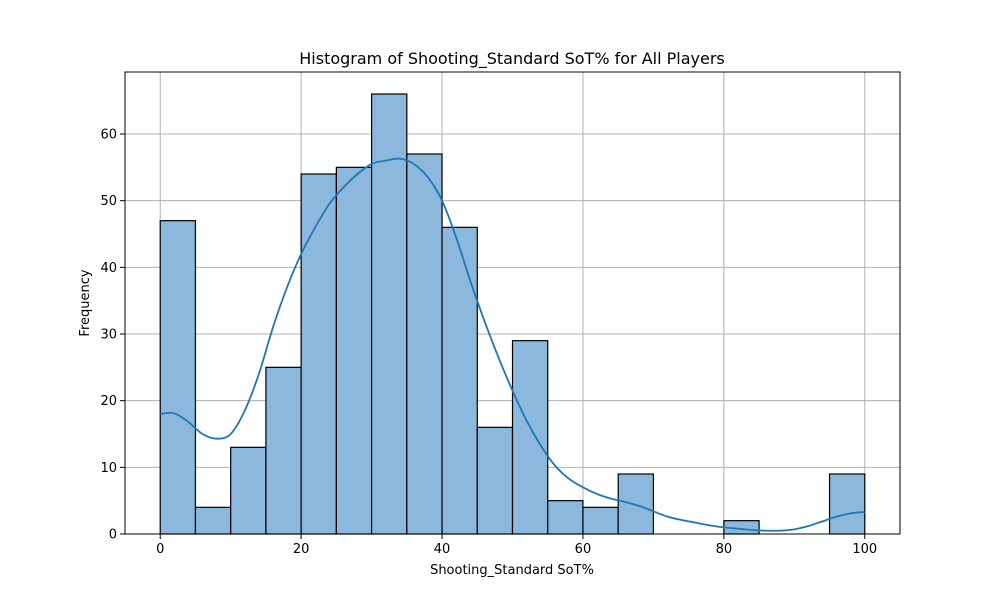 The width and height of the screenshot is (1000, 600). Describe the element at coordinates (583, 549) in the screenshot. I see `x-tick-label: 60` at that location.